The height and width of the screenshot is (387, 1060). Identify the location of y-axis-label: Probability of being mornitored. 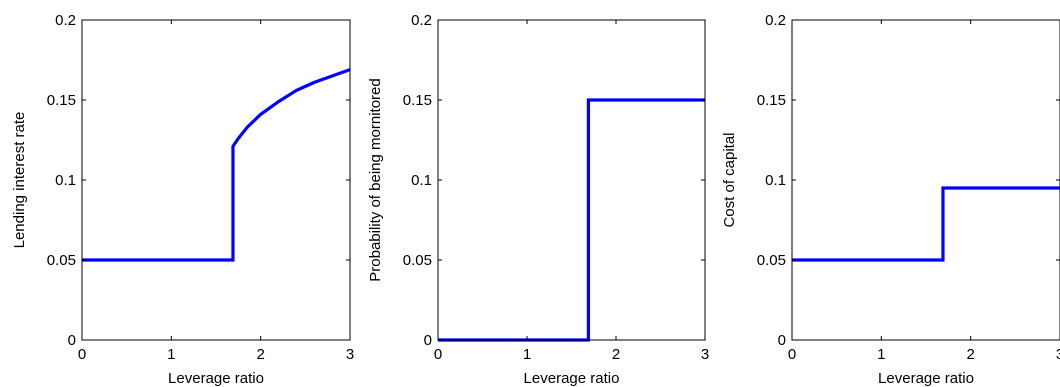
(375, 179).